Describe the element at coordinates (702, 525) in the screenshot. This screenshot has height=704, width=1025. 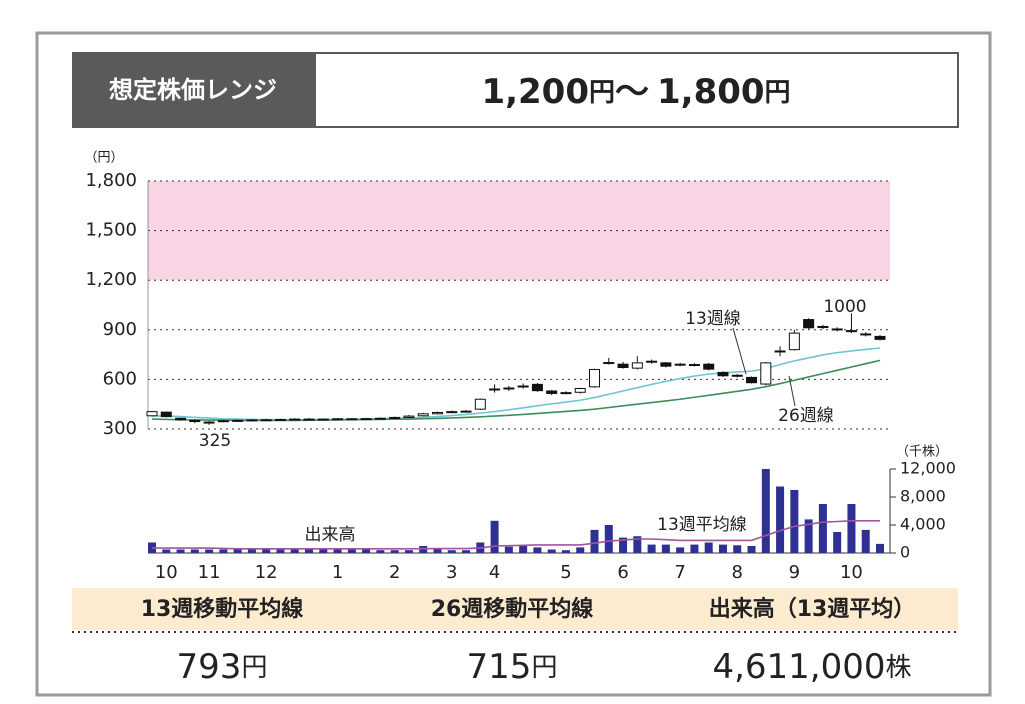
I see `series-label: 13週平均線` at that location.